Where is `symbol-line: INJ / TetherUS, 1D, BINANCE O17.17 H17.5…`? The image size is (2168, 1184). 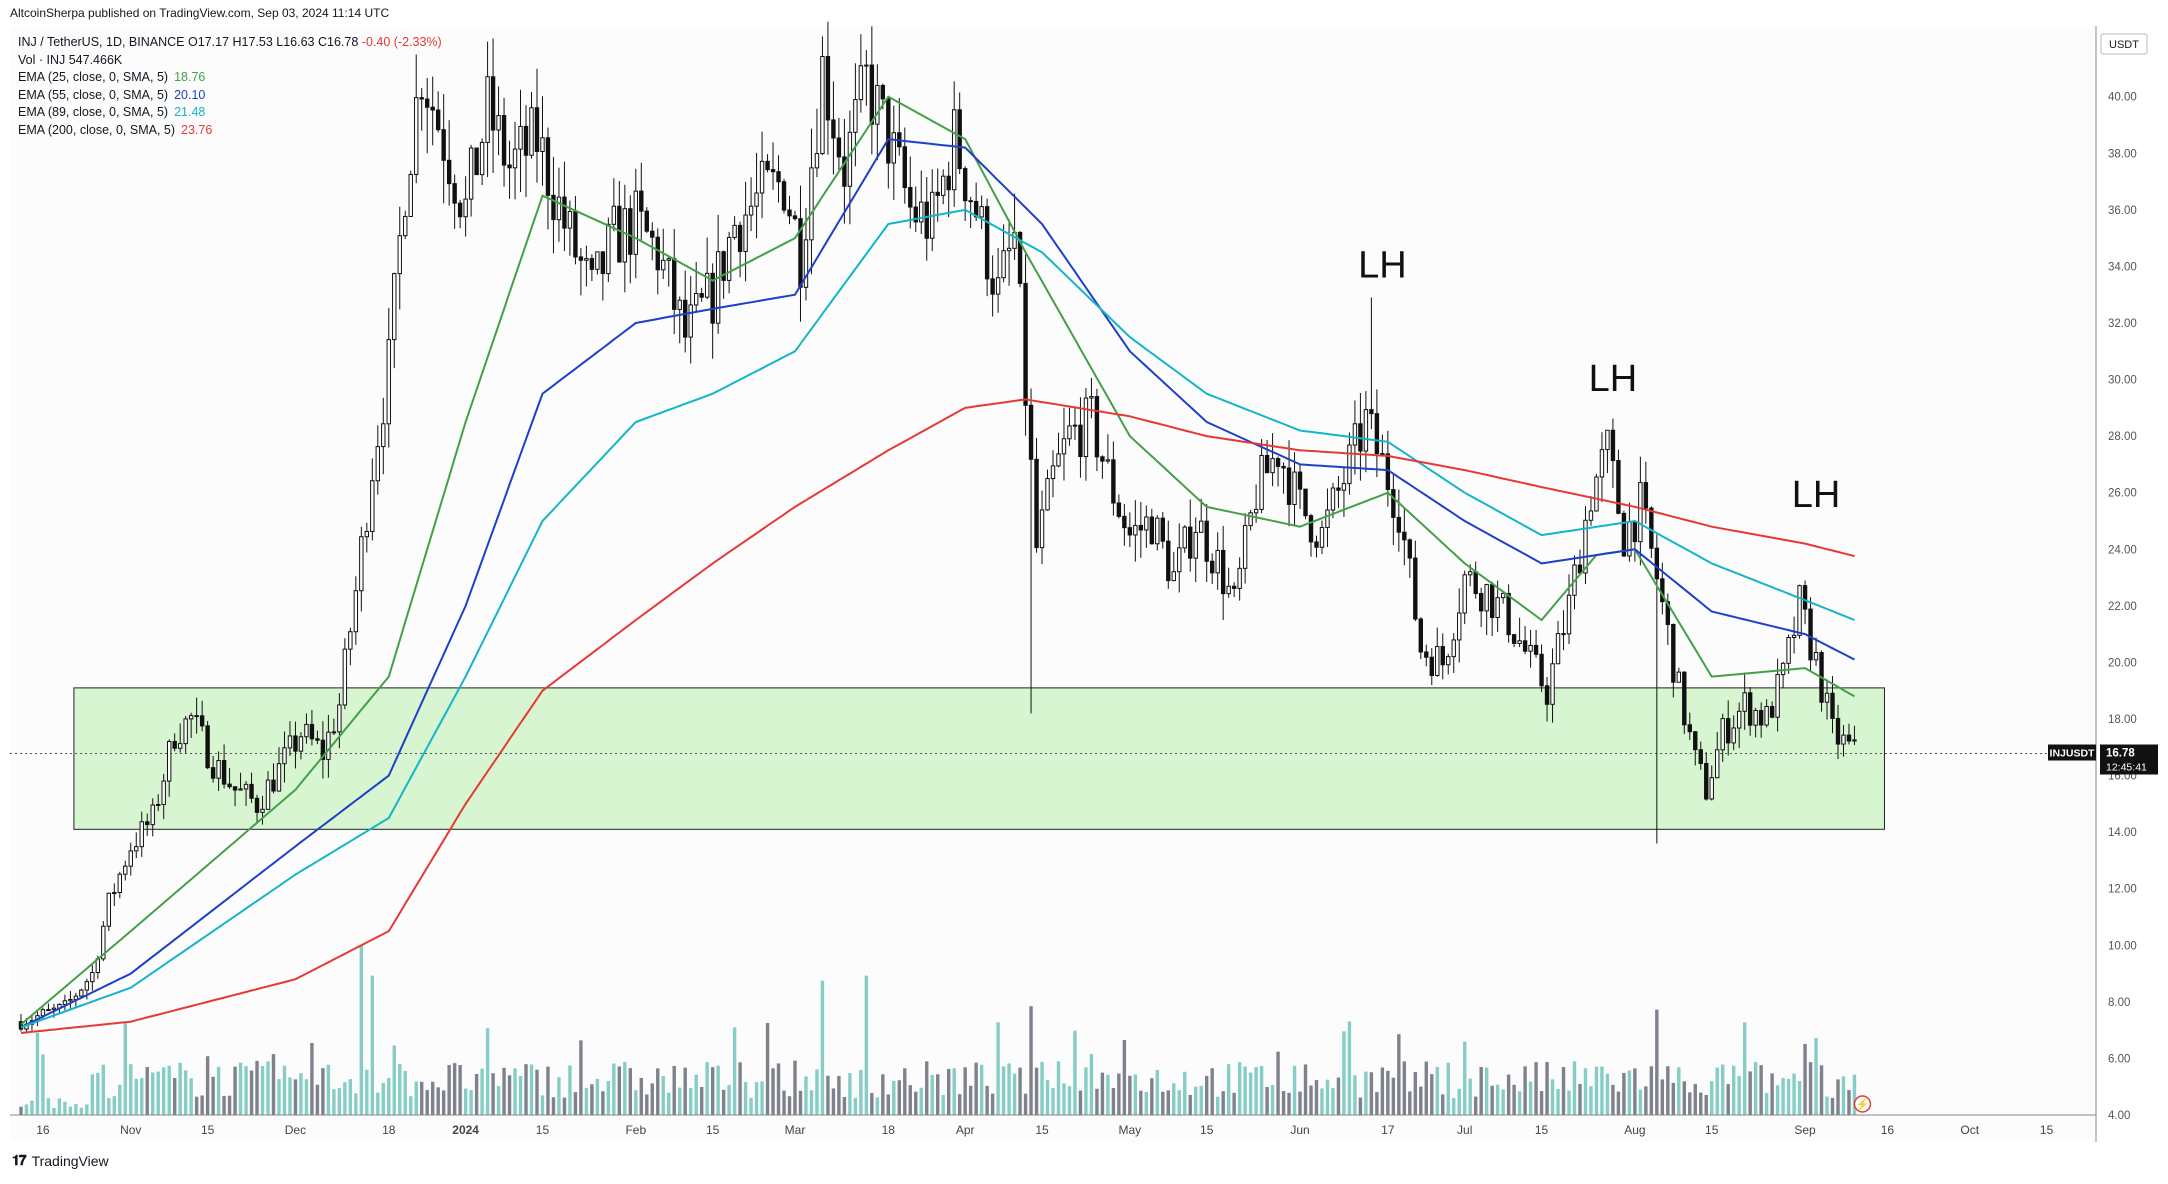 symbol-line: INJ / TetherUS, 1D, BINANCE O17.17 H17.5… is located at coordinates (230, 43).